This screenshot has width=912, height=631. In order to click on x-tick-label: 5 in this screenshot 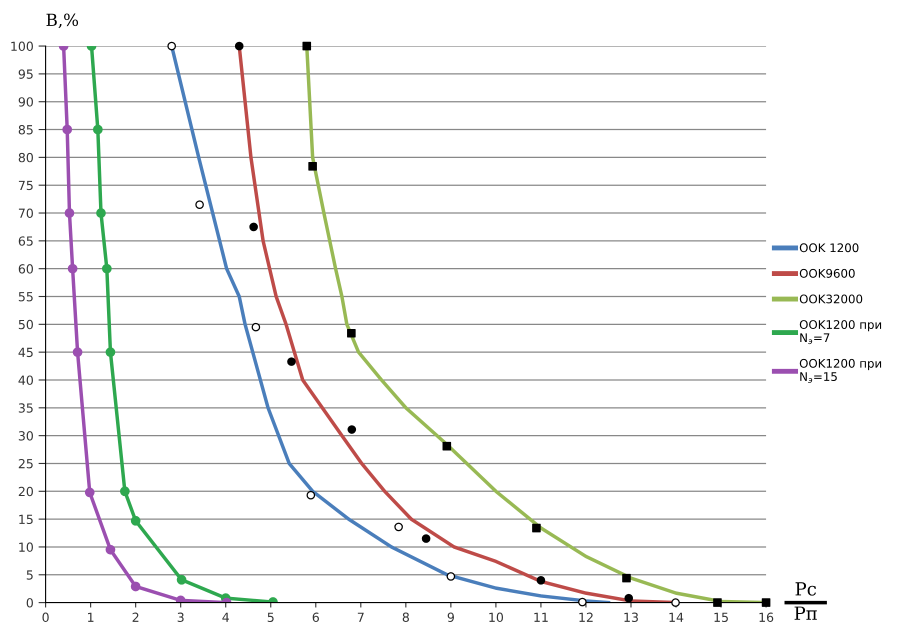, I will do `click(271, 617)`.